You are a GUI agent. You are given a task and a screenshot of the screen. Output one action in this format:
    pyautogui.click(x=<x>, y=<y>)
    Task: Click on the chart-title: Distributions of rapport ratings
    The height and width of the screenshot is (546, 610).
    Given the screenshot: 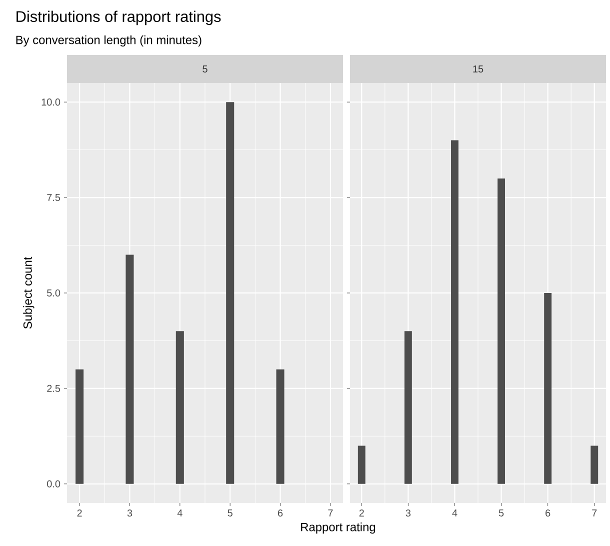 What is the action you would take?
    pyautogui.click(x=118, y=18)
    